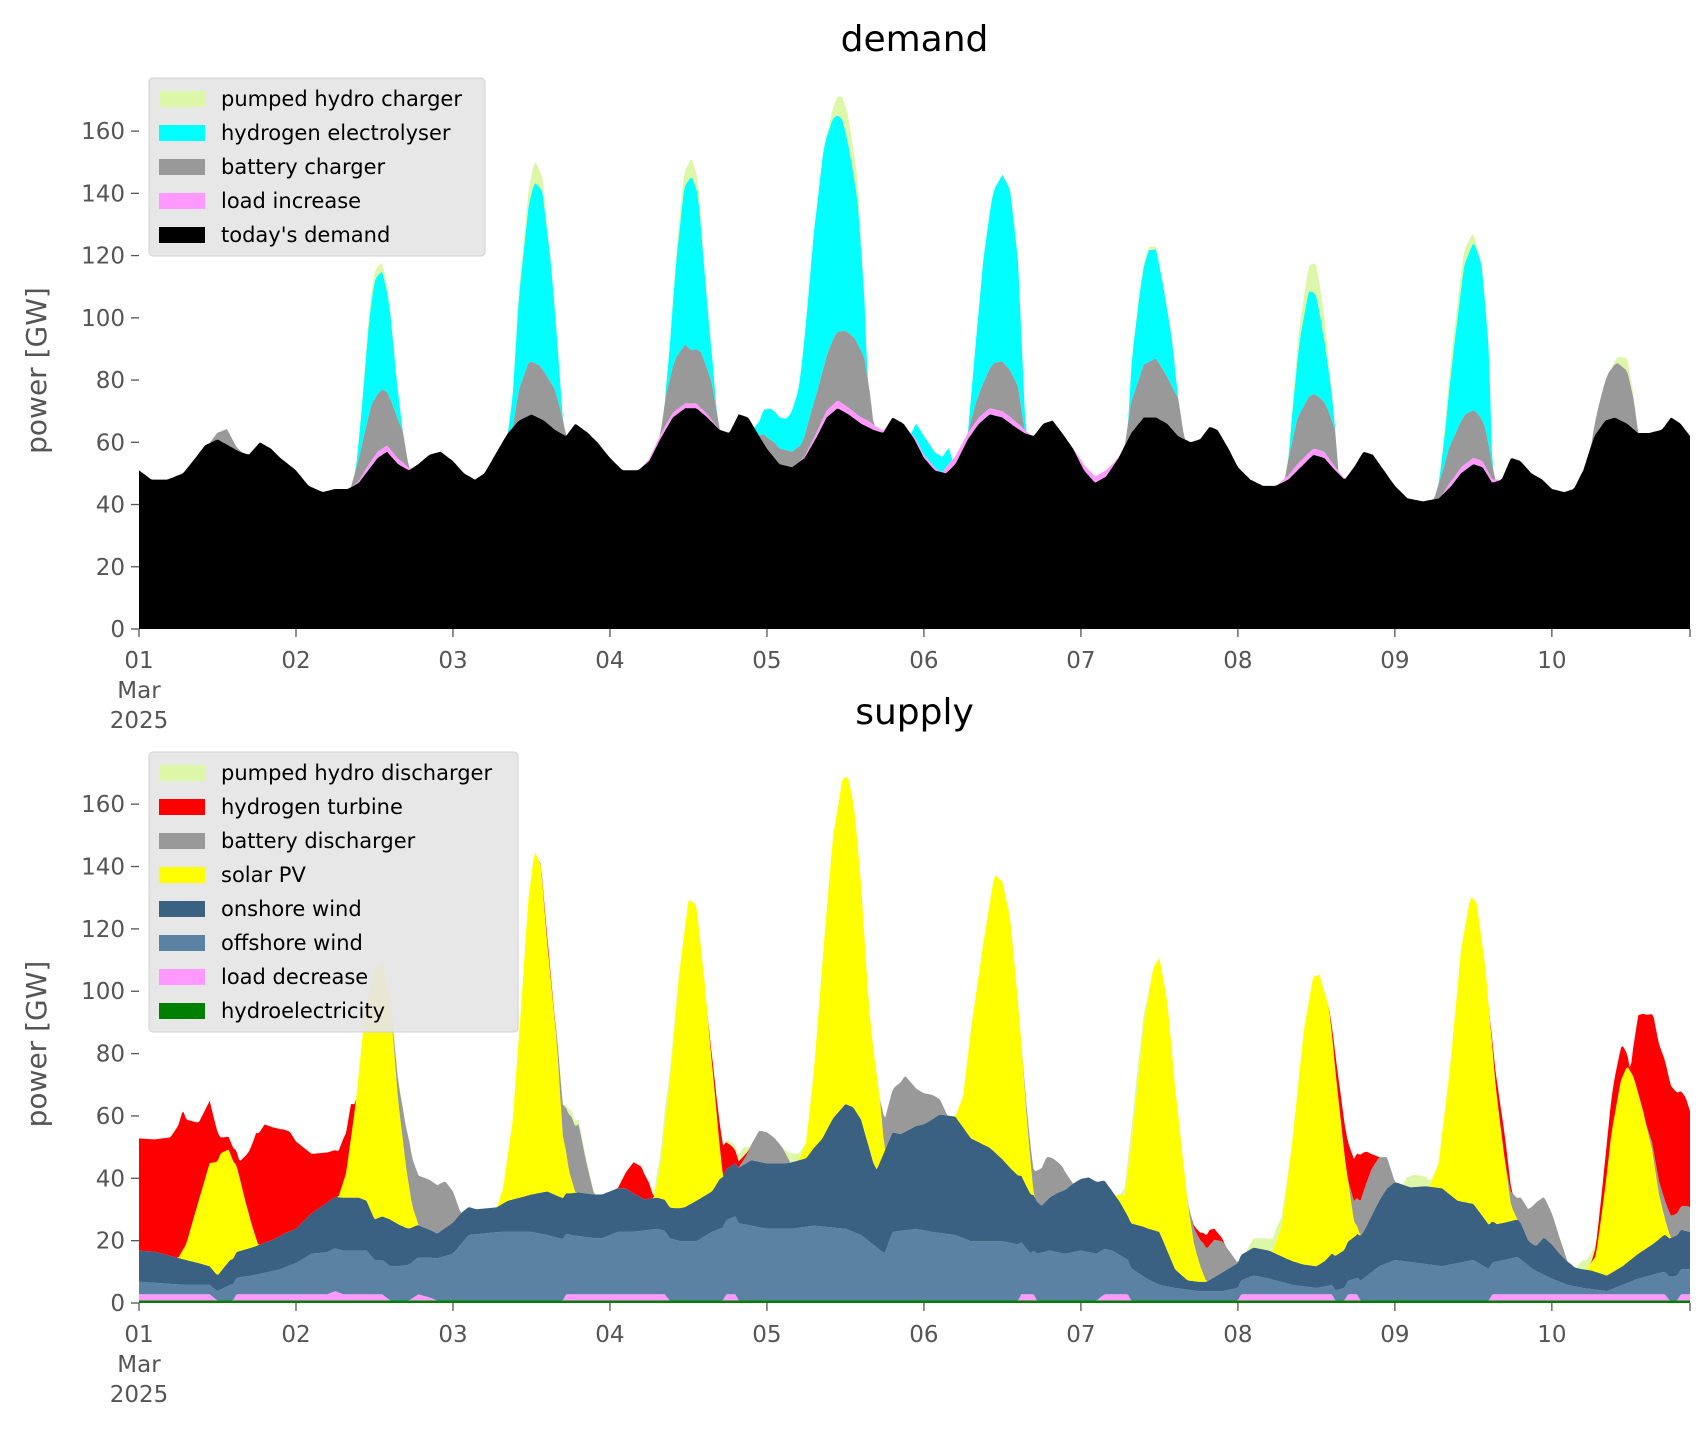  What do you see at coordinates (356, 773) in the screenshot?
I see `supply-legend-label-pumped-hydro-discharger: pumped hydro discharger` at bounding box center [356, 773].